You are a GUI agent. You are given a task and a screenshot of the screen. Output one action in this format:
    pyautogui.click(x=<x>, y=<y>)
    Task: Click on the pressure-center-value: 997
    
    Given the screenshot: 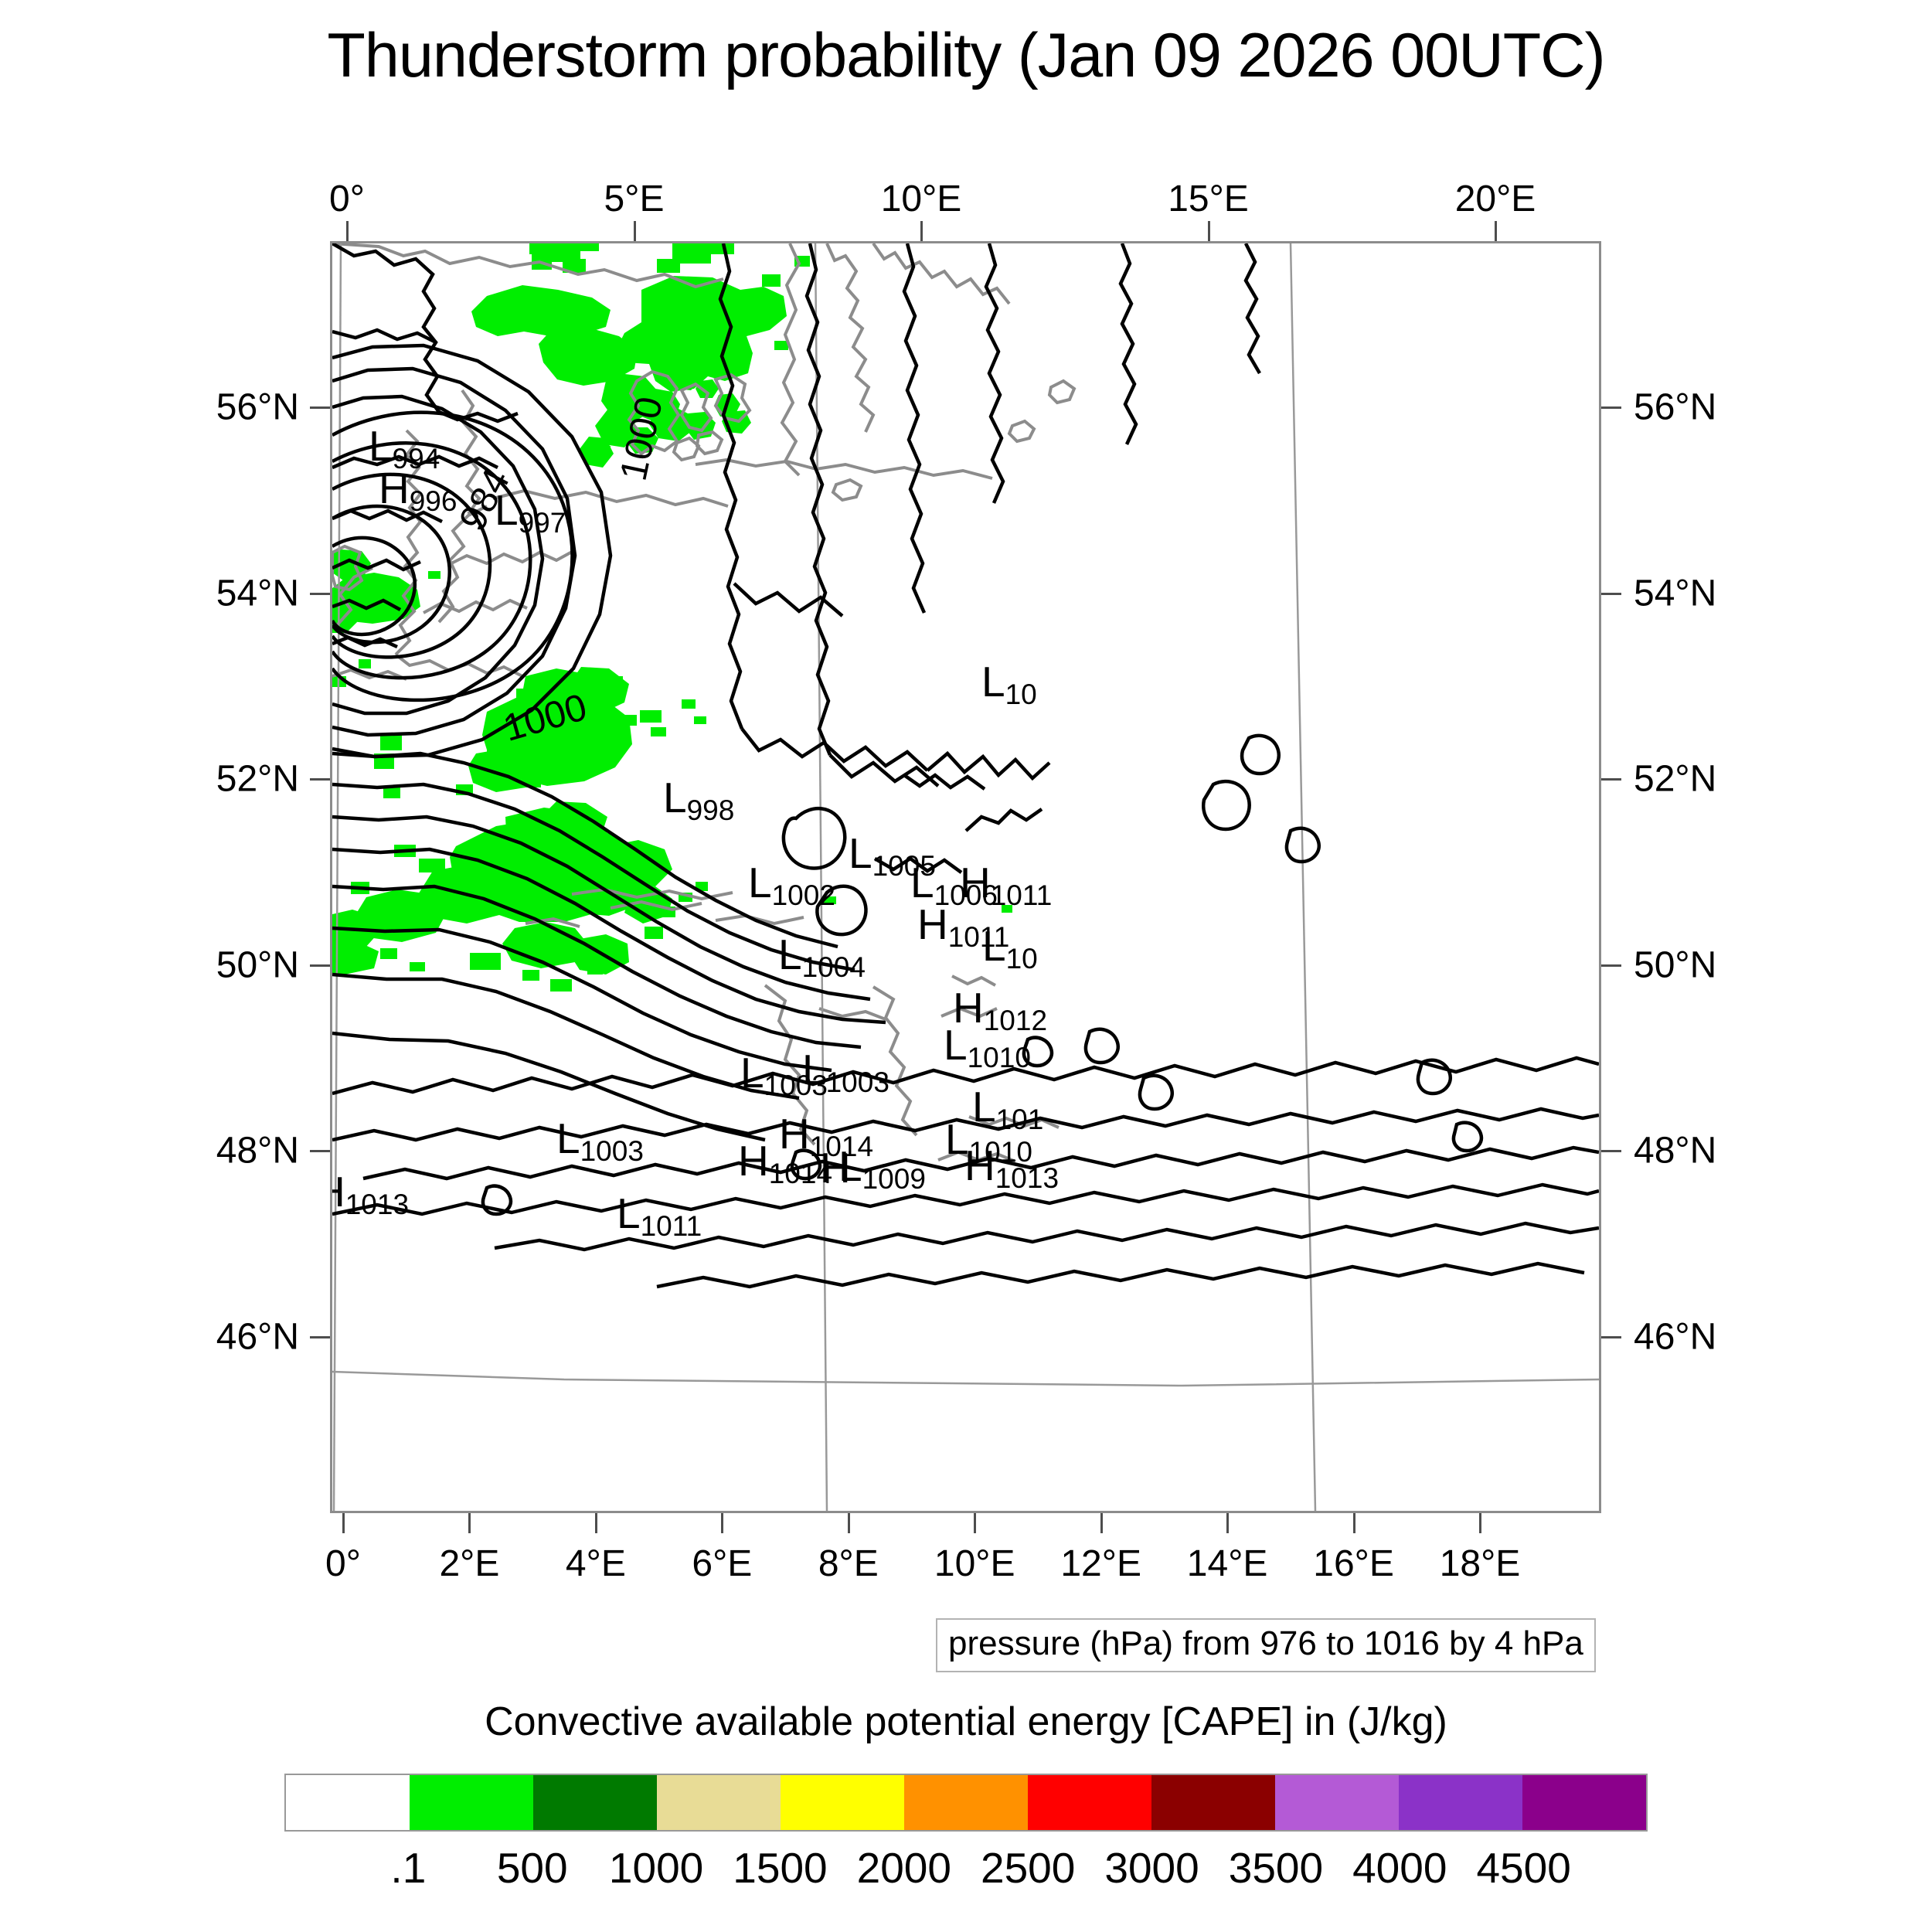 What is the action you would take?
    pyautogui.click(x=542, y=523)
    